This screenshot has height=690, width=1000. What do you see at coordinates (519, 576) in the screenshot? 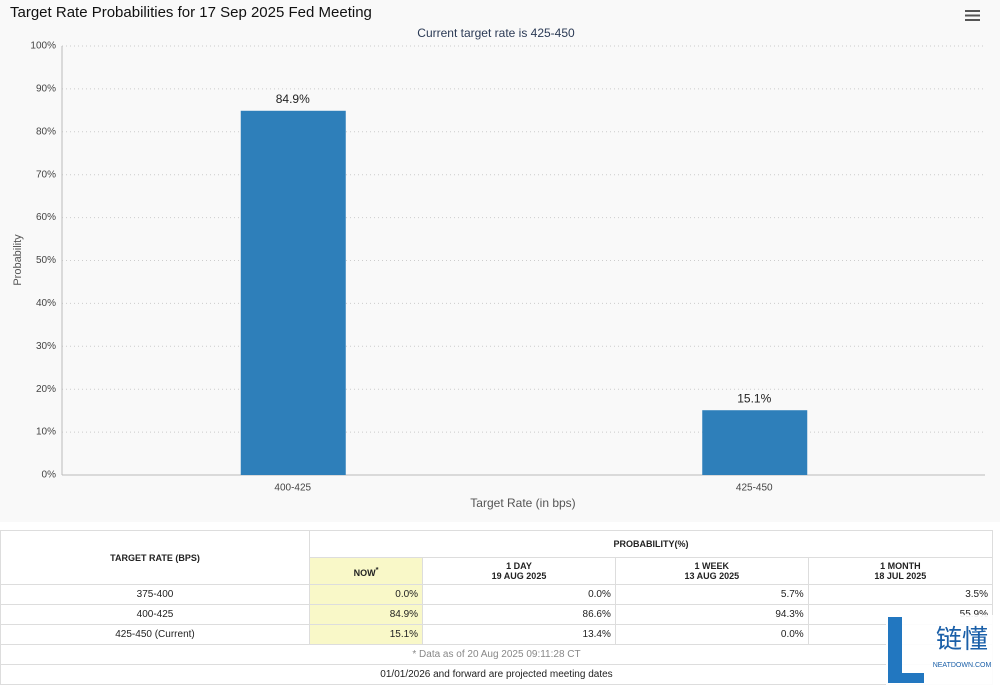
I see `column-date: 19 AUG 2025` at bounding box center [519, 576].